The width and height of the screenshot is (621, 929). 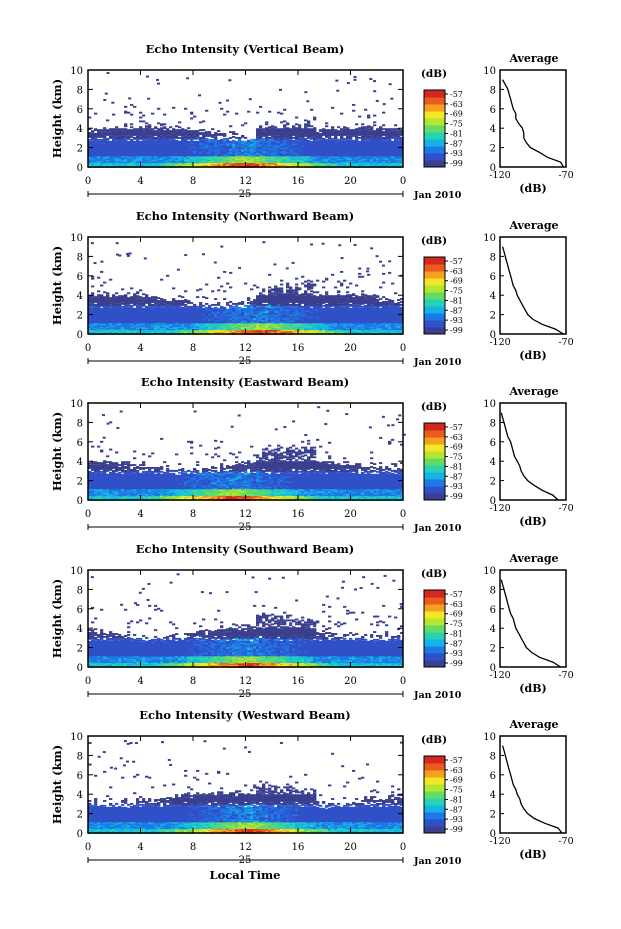 What do you see at coordinates (493, 776) in the screenshot?
I see `average-y-tick-label: 6` at bounding box center [493, 776].